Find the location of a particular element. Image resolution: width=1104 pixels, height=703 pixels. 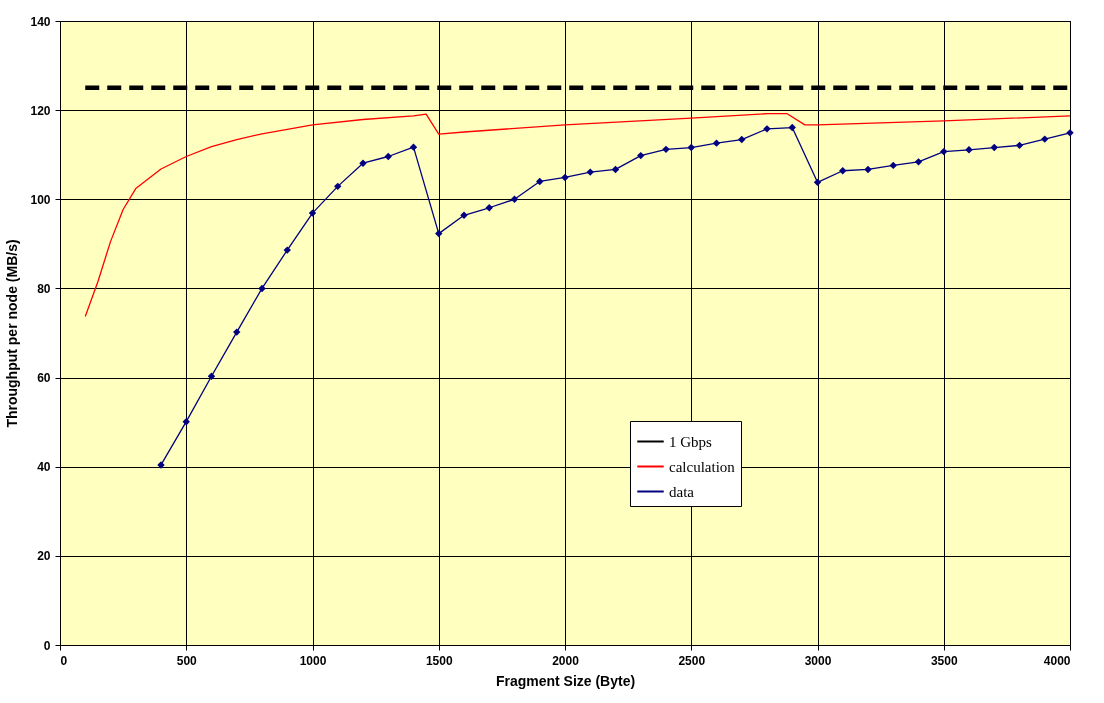

x-tick-label: 3500 is located at coordinates (944, 660).